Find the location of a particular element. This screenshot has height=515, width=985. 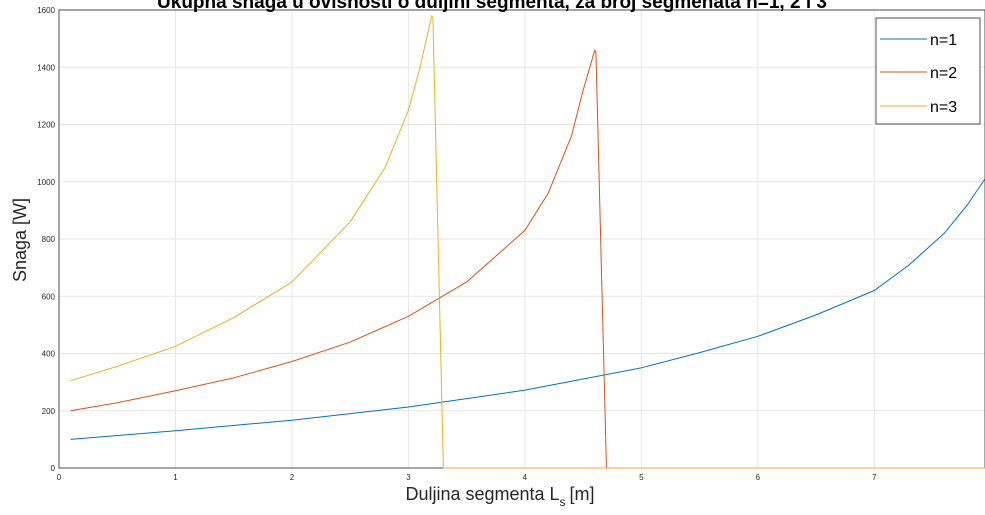

x-axis-label-unit: [m] is located at coordinates (582, 494).